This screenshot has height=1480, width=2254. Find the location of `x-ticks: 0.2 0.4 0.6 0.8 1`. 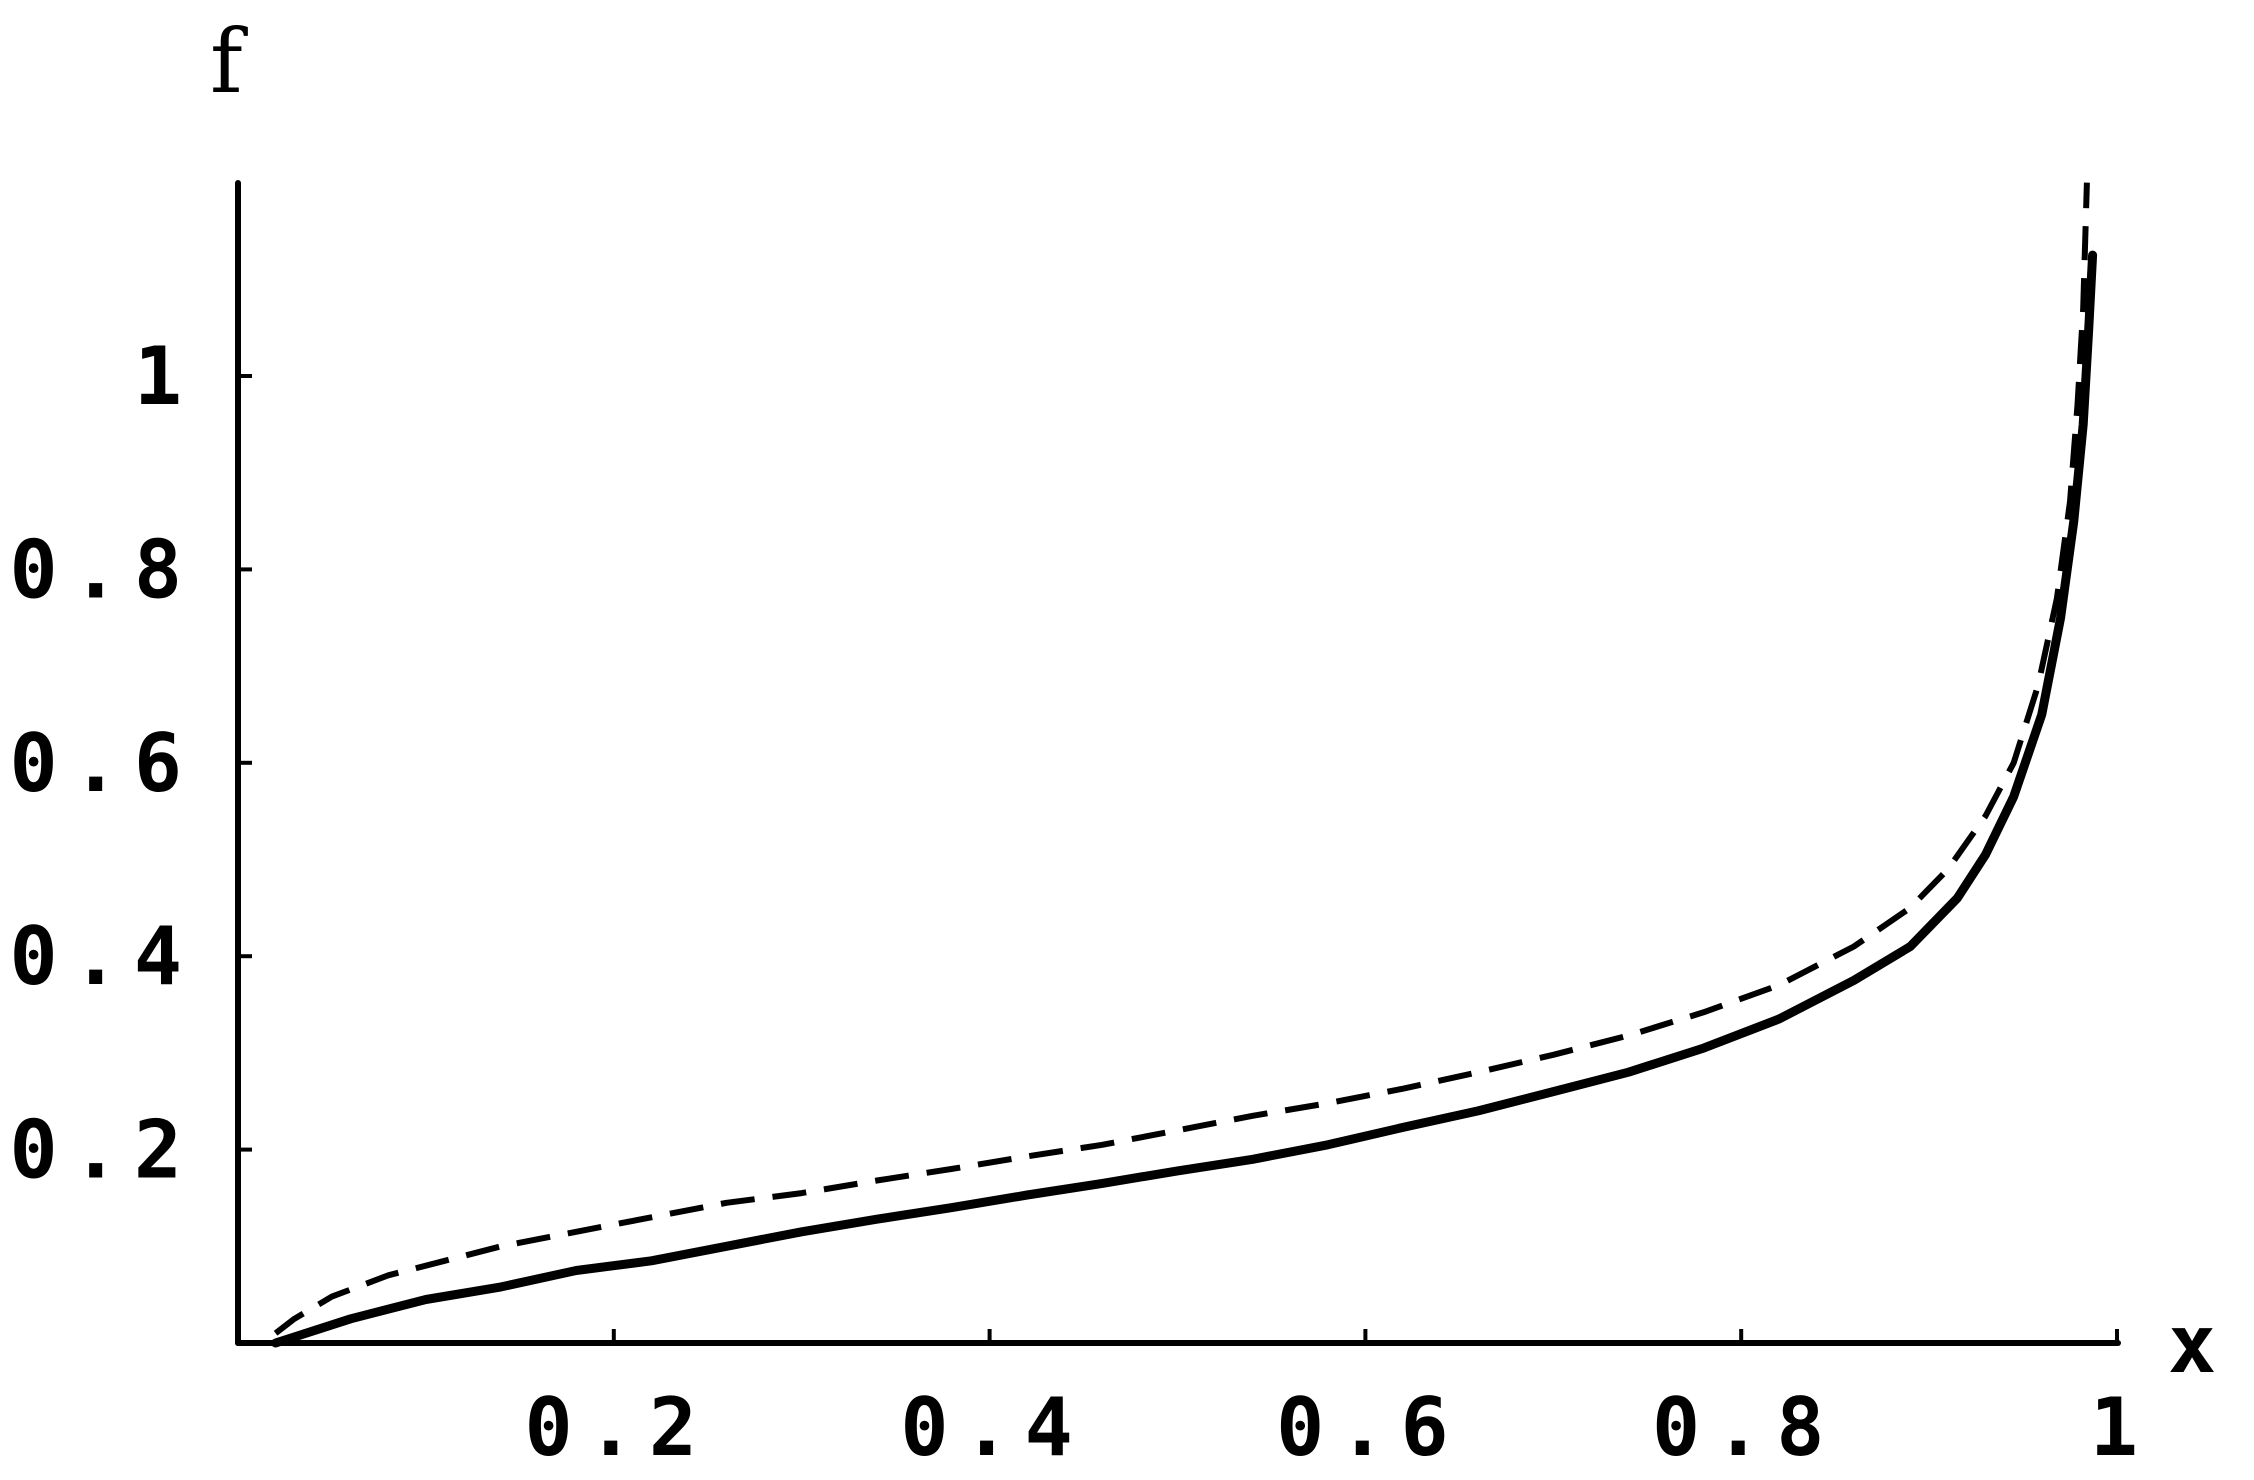

x-ticks: 0.2 0.4 0.6 0.8 1 is located at coordinates (1338, 1401).